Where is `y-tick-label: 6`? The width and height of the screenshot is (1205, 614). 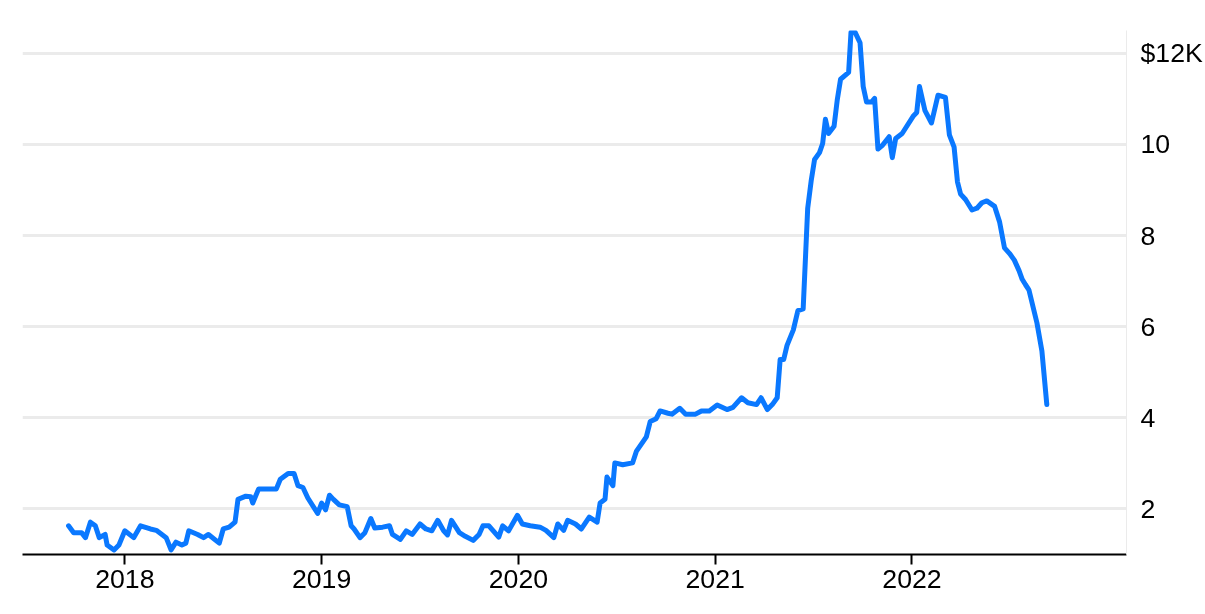 y-tick-label: 6 is located at coordinates (1148, 326).